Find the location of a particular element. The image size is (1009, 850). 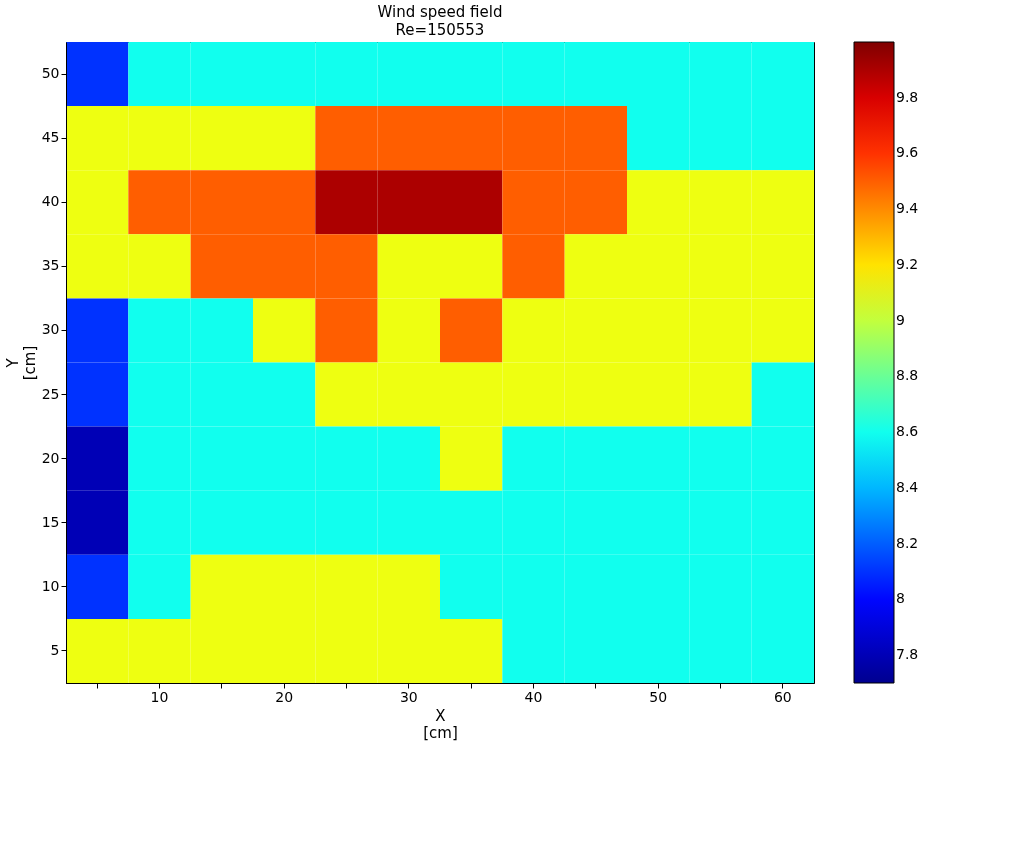

color-bar-label: 9 is located at coordinates (900, 319).